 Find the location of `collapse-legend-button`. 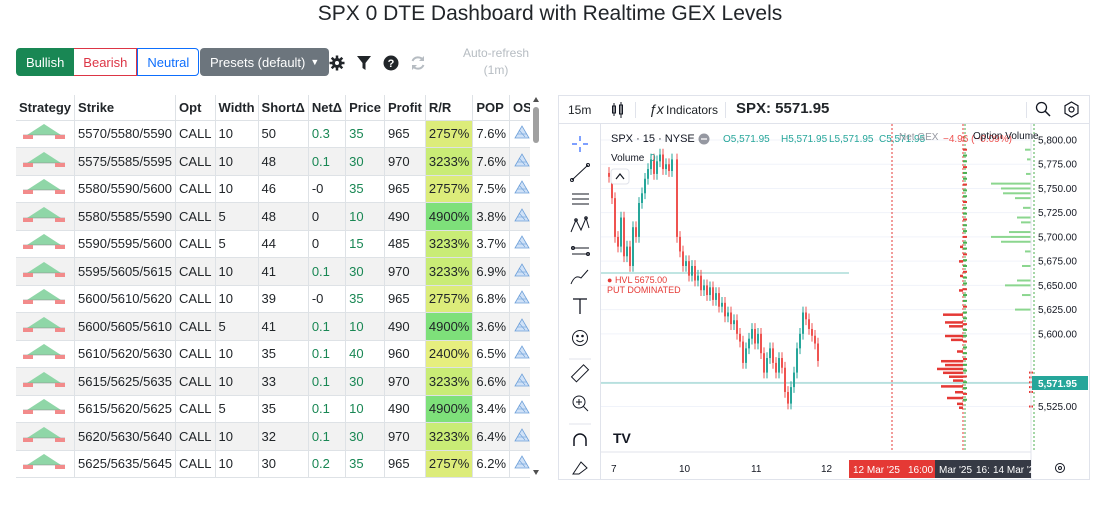

collapse-legend-button is located at coordinates (620, 176).